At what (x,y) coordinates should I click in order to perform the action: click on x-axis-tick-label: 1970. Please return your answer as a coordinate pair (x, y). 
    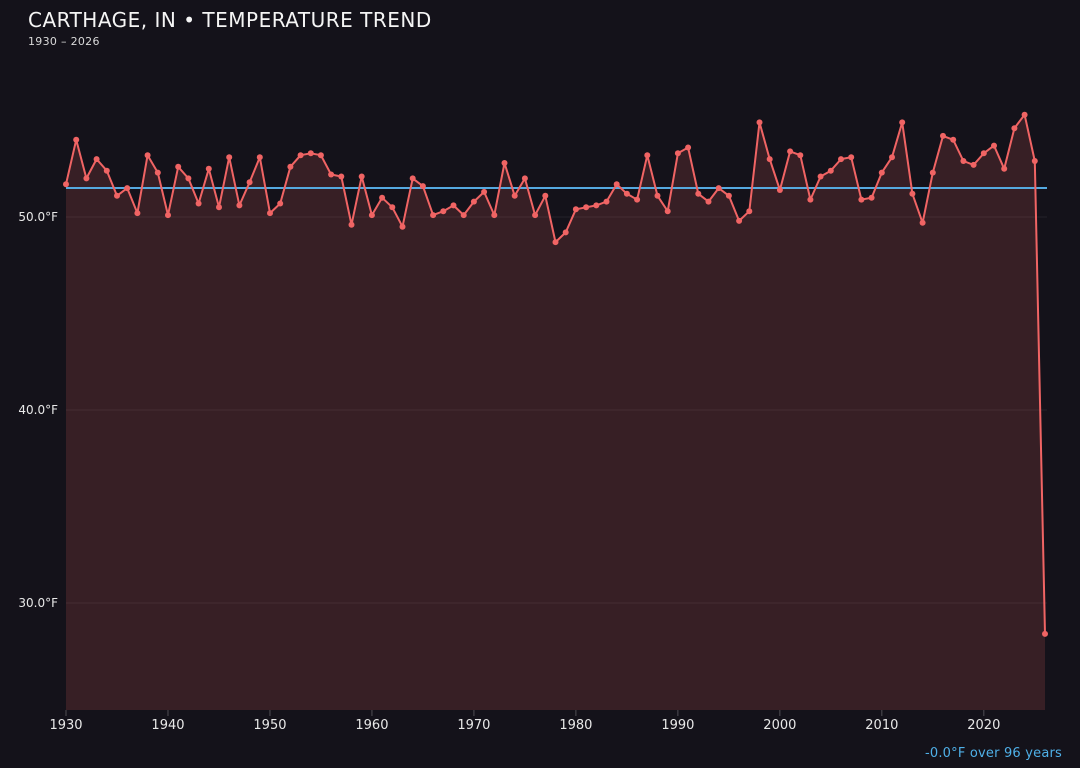
    Looking at the image, I should click on (473, 725).